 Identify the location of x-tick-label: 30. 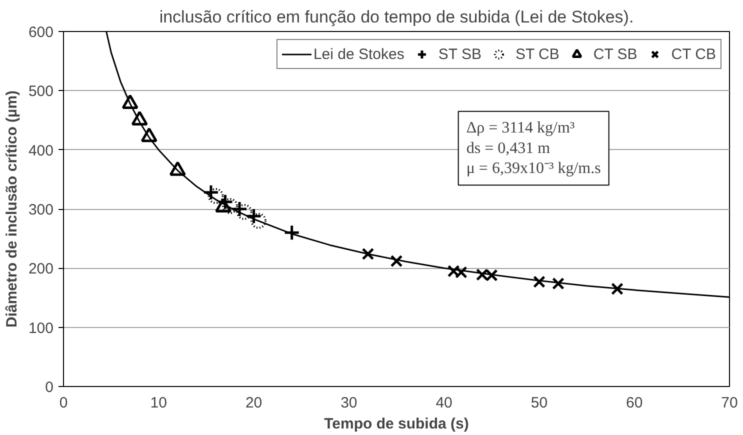
(349, 403).